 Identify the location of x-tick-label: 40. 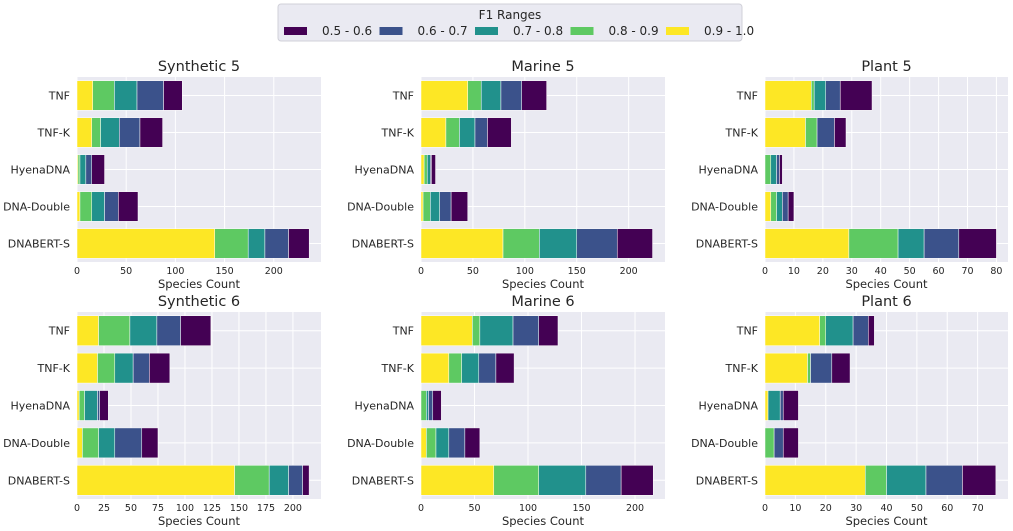
(881, 271).